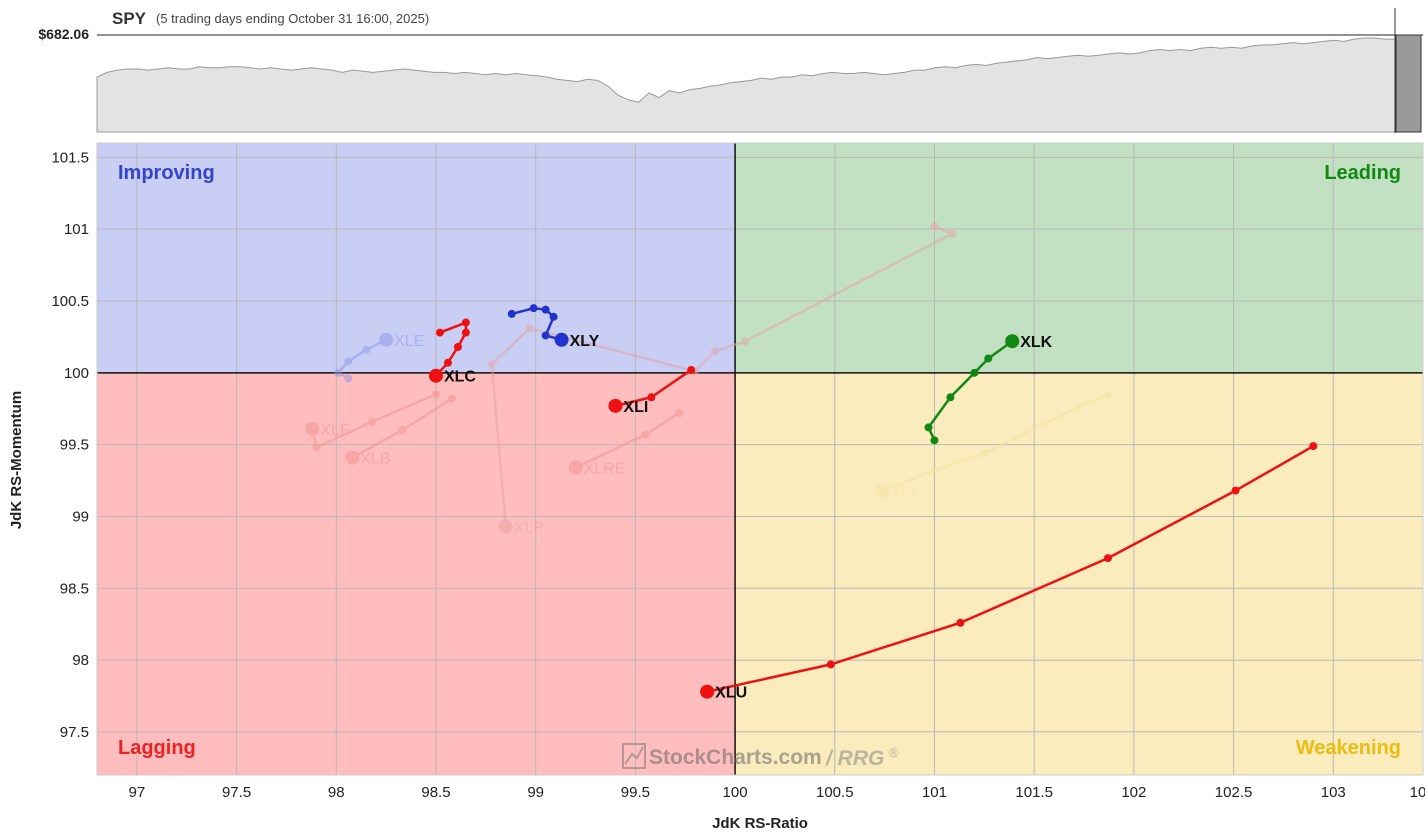 The image size is (1425, 833). Describe the element at coordinates (894, 752) in the screenshot. I see `watermark-registered: ®` at that location.